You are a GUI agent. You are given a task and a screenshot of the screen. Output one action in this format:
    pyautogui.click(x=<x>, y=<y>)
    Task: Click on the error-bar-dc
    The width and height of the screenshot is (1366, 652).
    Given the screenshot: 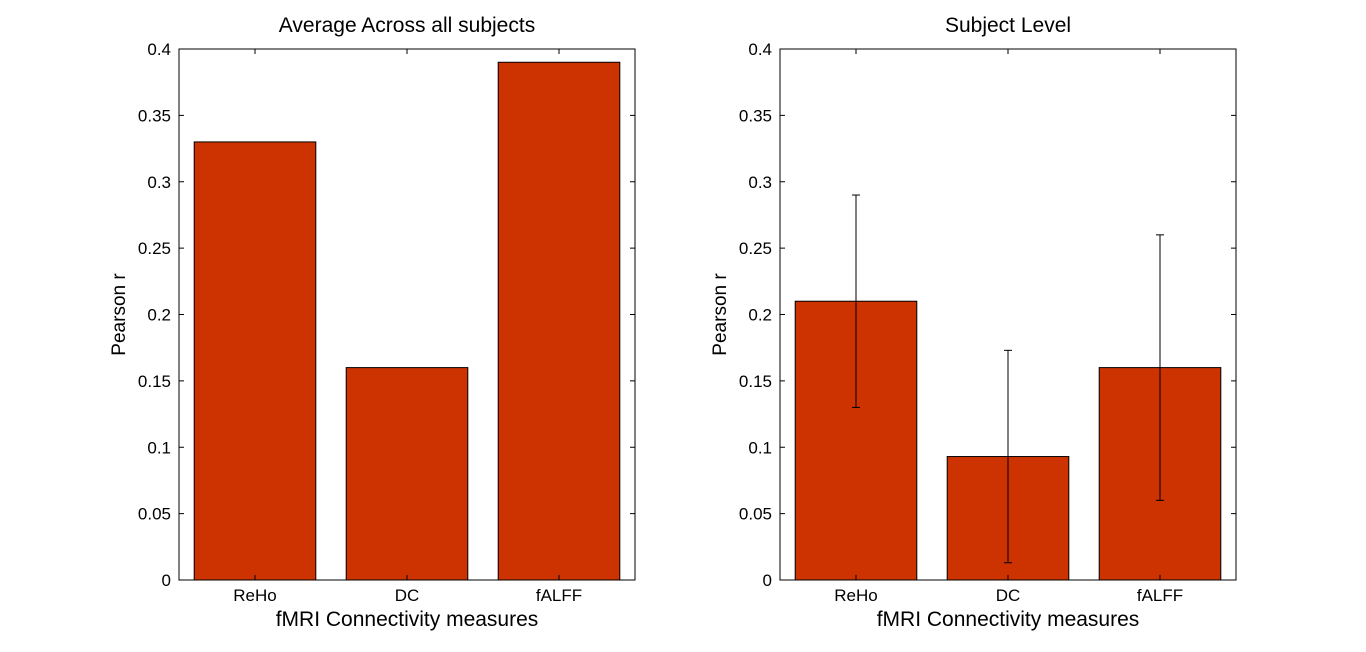 What is the action you would take?
    pyautogui.click(x=1008, y=456)
    